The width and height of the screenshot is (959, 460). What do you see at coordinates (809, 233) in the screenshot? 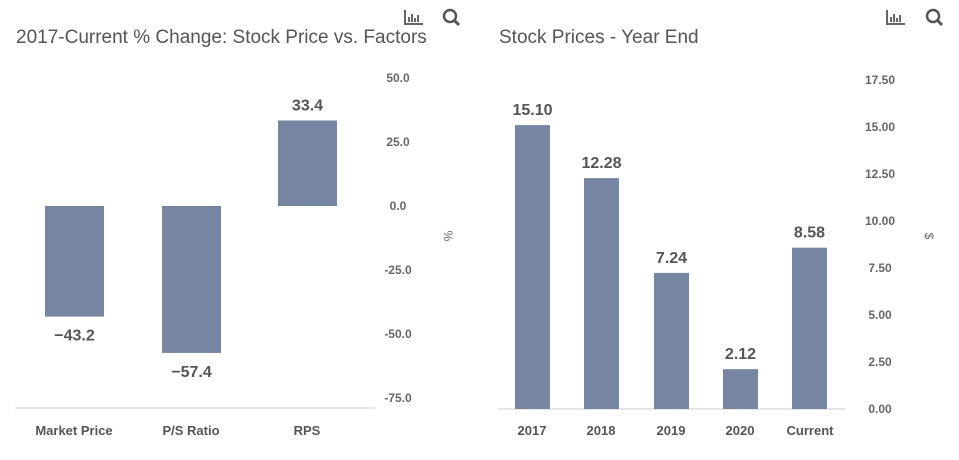
I see `data-label: 8.58` at bounding box center [809, 233].